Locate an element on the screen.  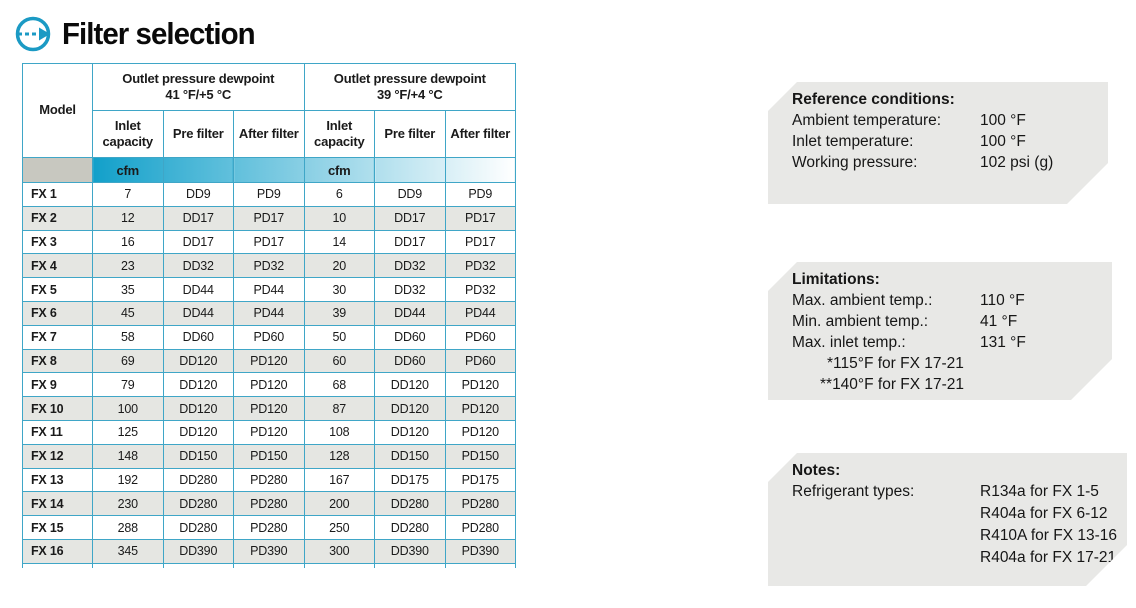
panel-label: Working pressure: is located at coordinates (855, 162).